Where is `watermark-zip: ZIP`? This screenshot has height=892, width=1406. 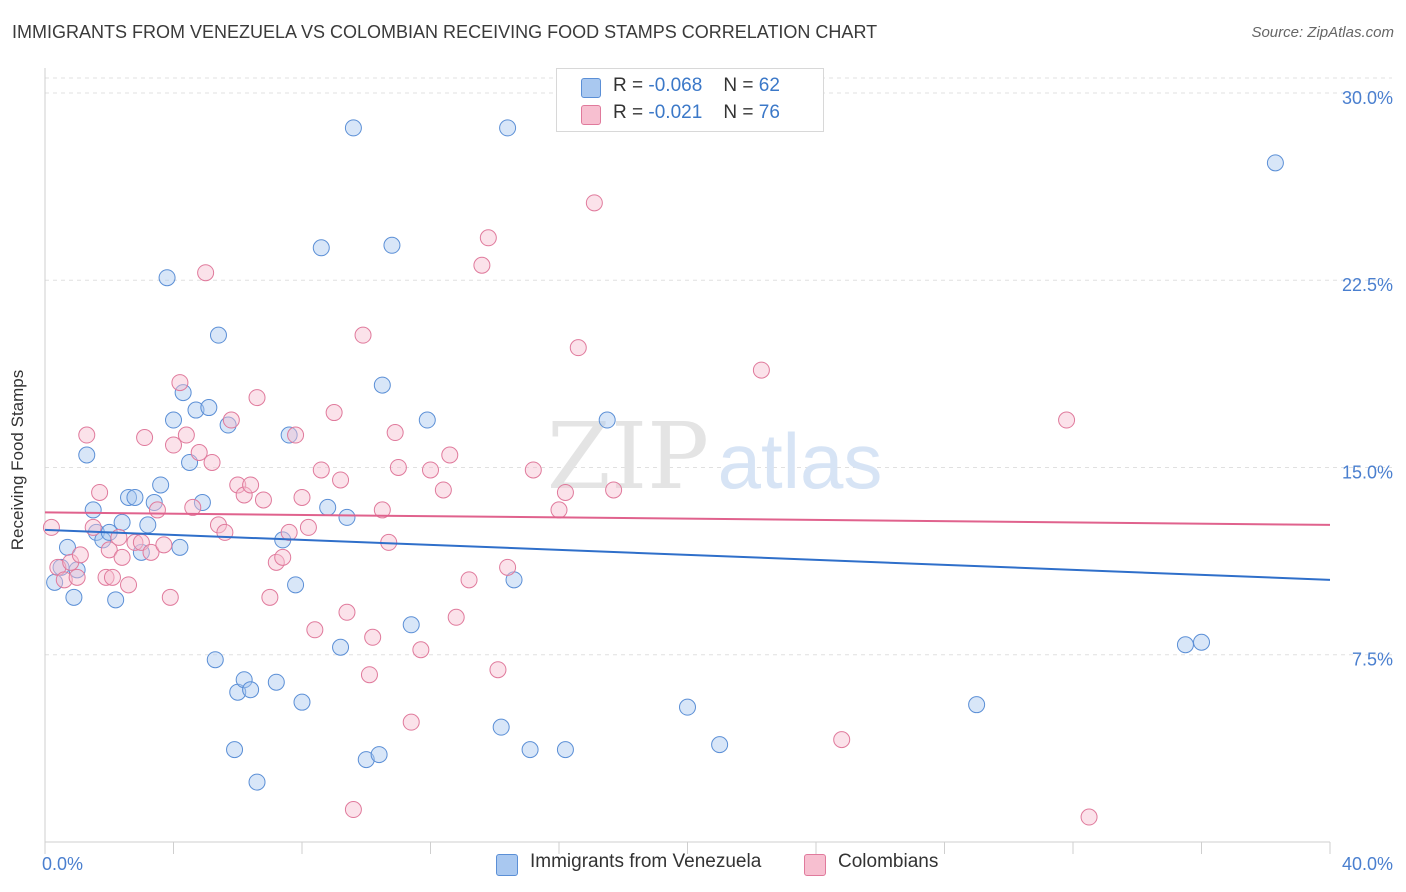 watermark-zip: ZIP is located at coordinates (628, 456).